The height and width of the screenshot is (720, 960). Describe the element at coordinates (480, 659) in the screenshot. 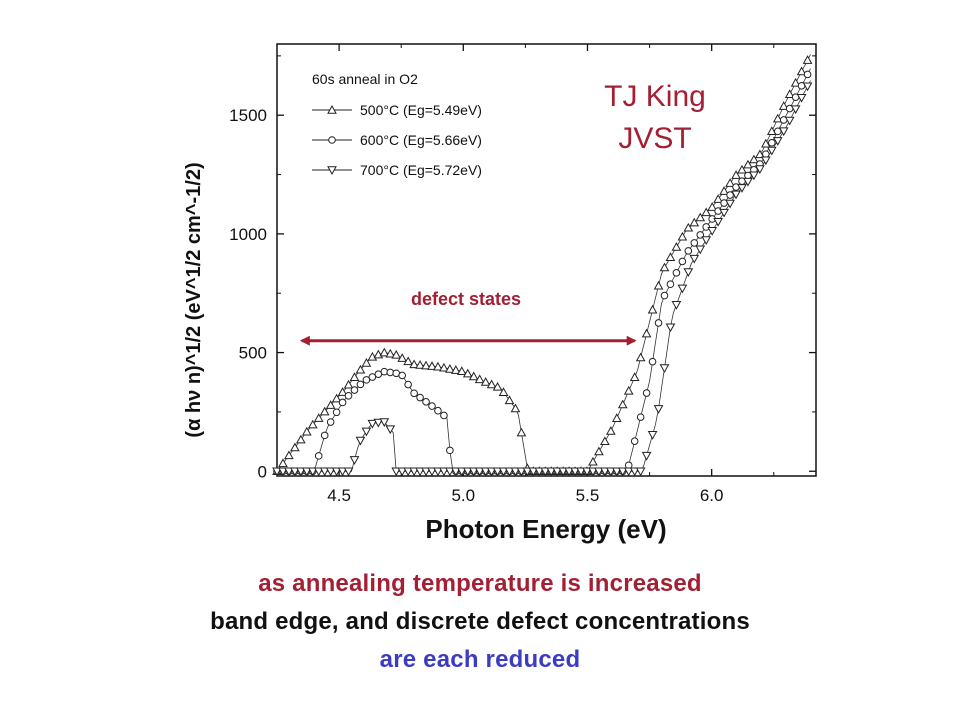

I see `caption-line-3: are each reduced` at that location.